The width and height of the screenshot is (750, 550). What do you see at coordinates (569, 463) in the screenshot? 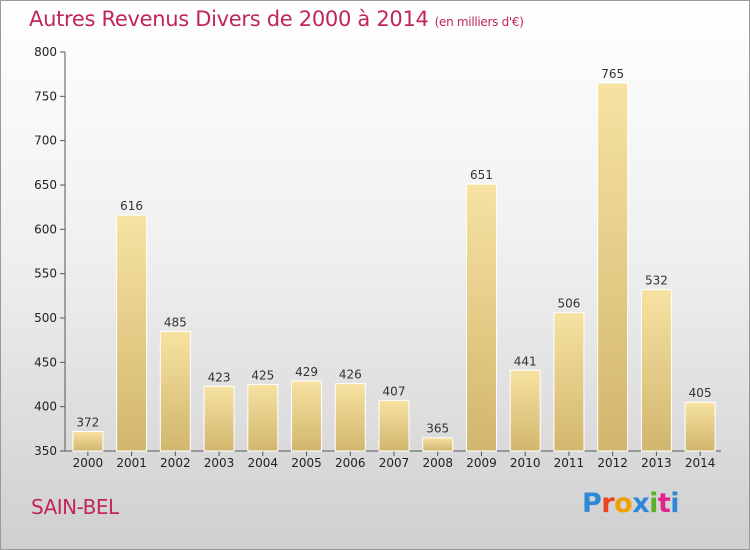
I see `x-tick-label: 2011` at bounding box center [569, 463].